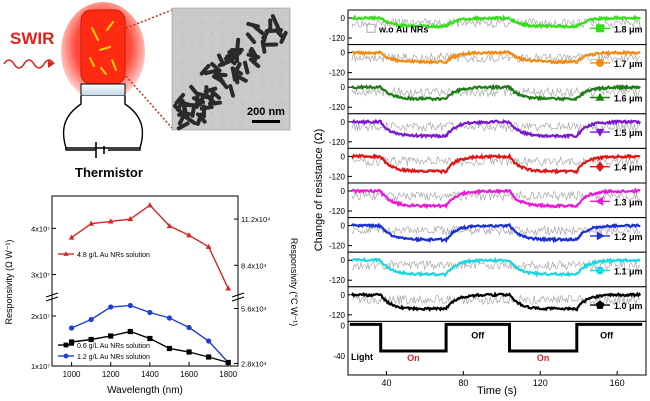  I want to click on swir-label: SWIR, so click(32, 38).